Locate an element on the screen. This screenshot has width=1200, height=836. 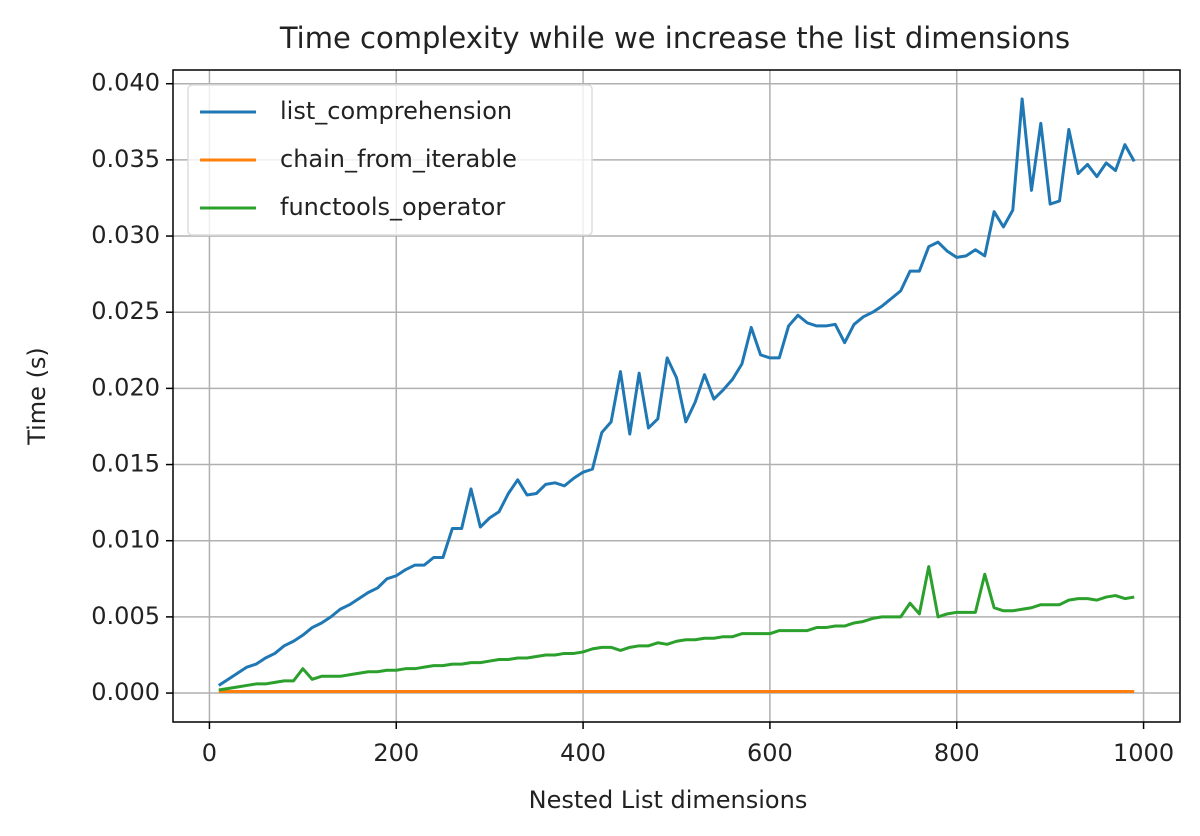
x-tick-label: 200 is located at coordinates (396, 753).